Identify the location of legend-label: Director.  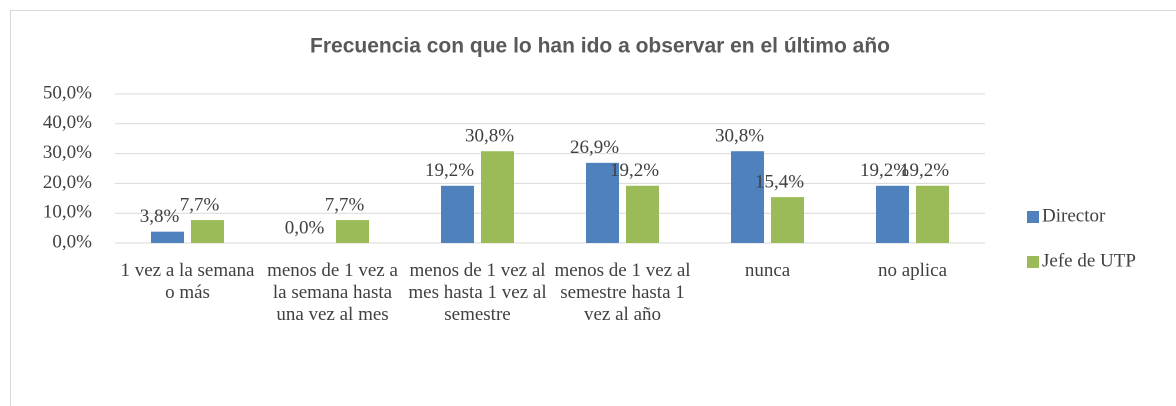
(1074, 215).